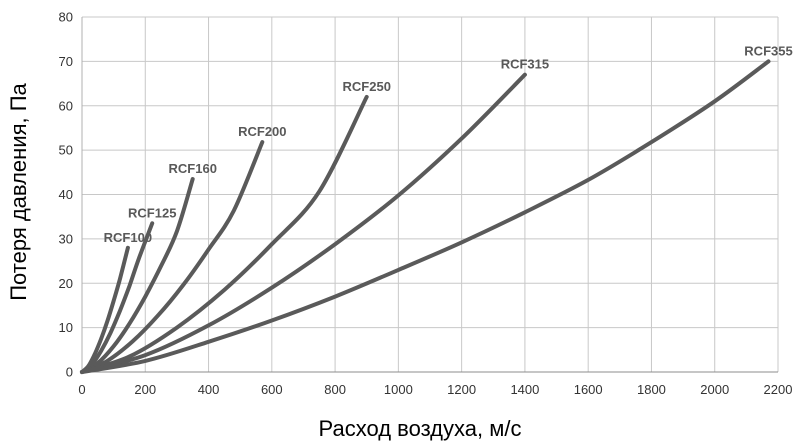  Describe the element at coordinates (272, 389) in the screenshot. I see `x-tick-label: 600` at that location.